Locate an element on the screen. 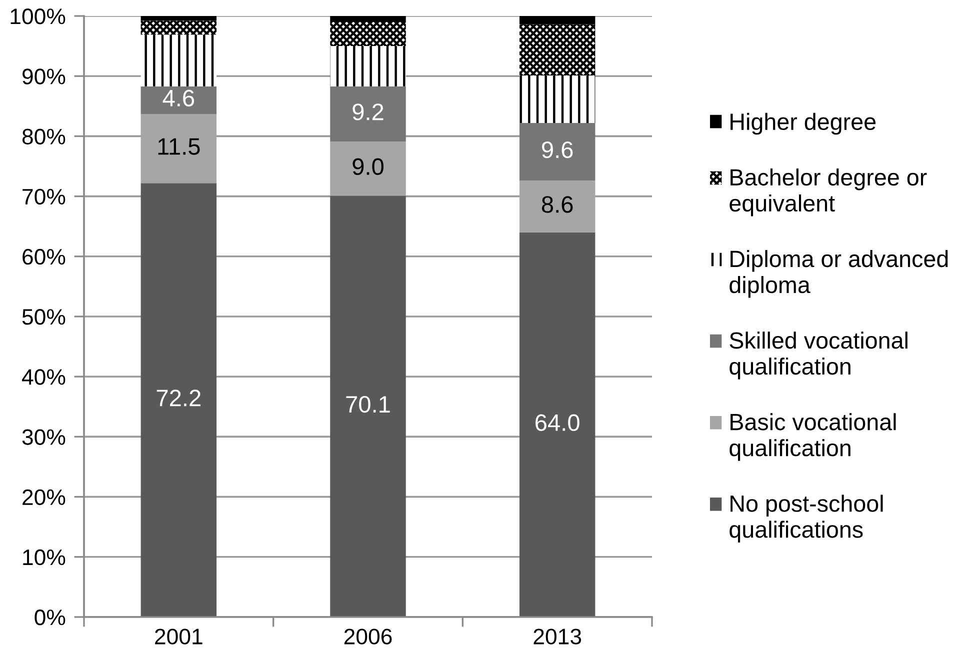 This screenshot has width=954, height=662. data-label: 9.2 is located at coordinates (368, 112).